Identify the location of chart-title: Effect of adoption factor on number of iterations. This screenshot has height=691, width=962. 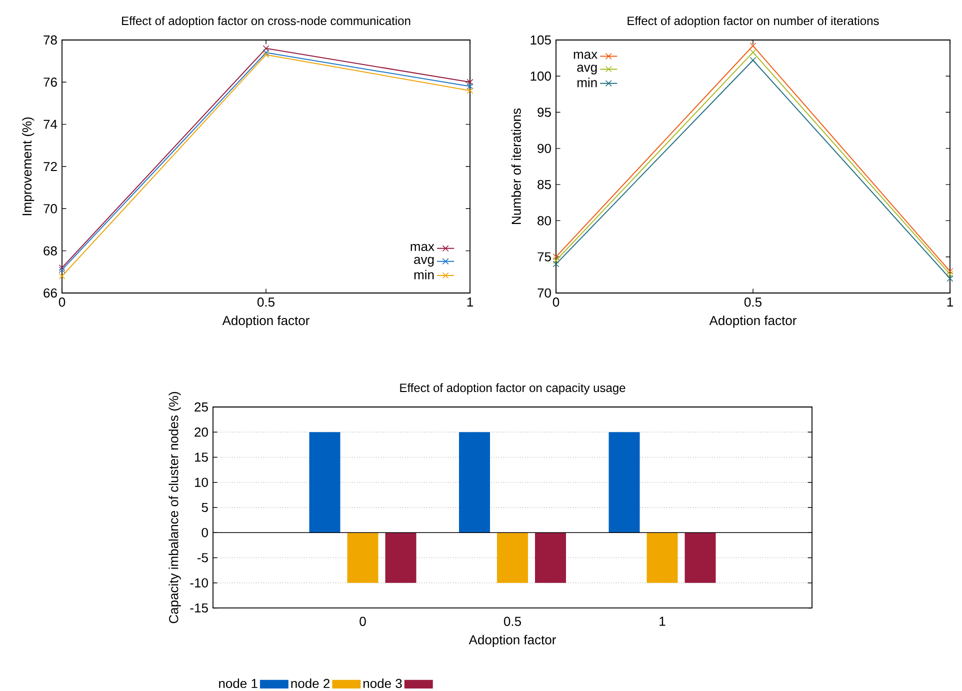
(753, 22).